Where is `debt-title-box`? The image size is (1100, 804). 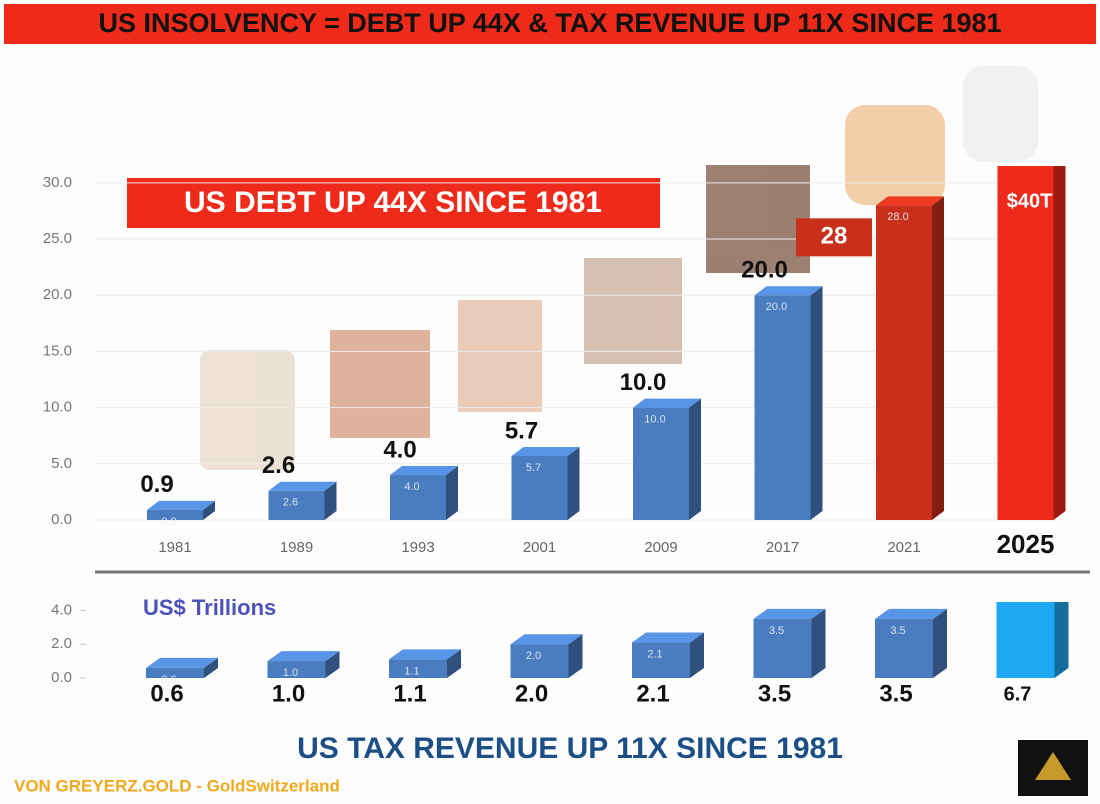
debt-title-box is located at coordinates (393, 203).